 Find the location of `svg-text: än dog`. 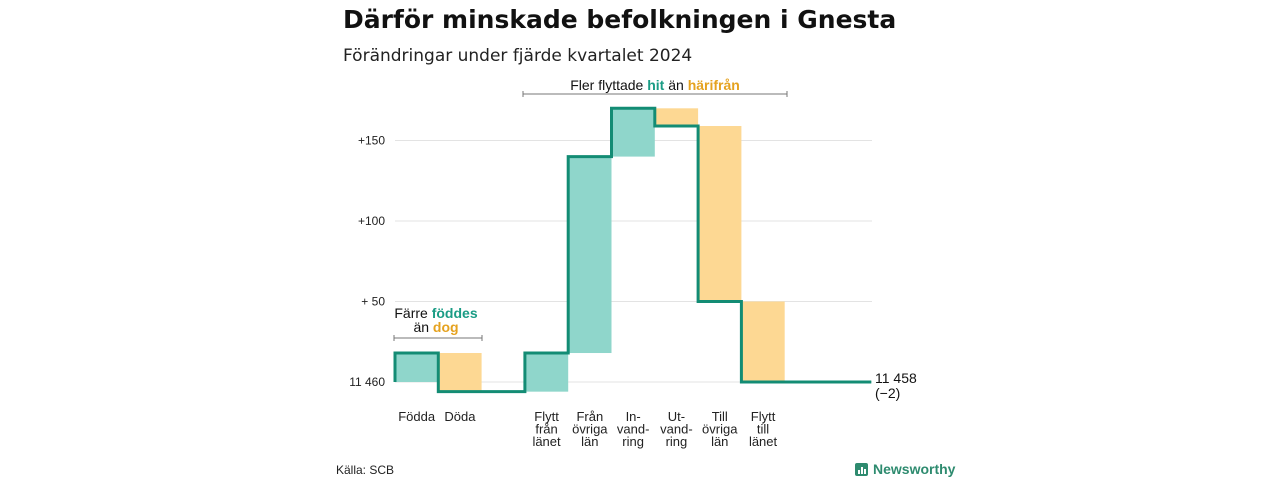

svg-text: än dog is located at coordinates (435, 327).